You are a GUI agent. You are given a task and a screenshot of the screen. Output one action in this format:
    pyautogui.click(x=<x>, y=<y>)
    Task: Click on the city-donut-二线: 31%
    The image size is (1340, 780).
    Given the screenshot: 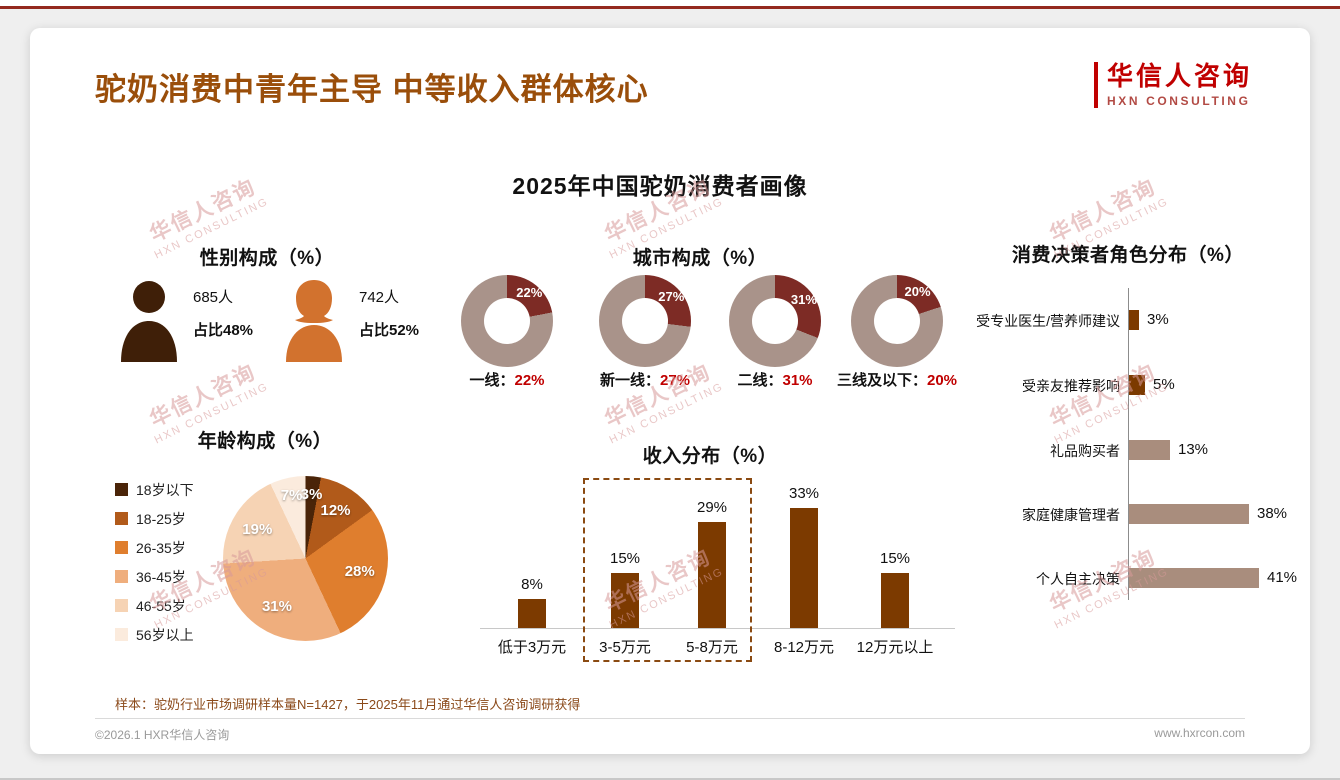 What is the action you would take?
    pyautogui.click(x=775, y=321)
    